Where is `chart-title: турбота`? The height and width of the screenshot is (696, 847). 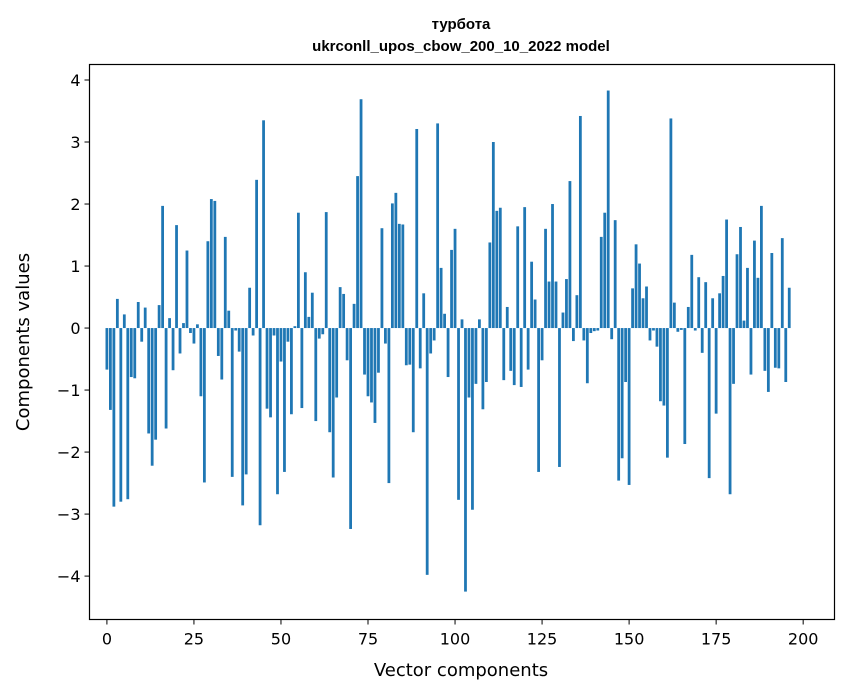 chart-title: турбота is located at coordinates (461, 24).